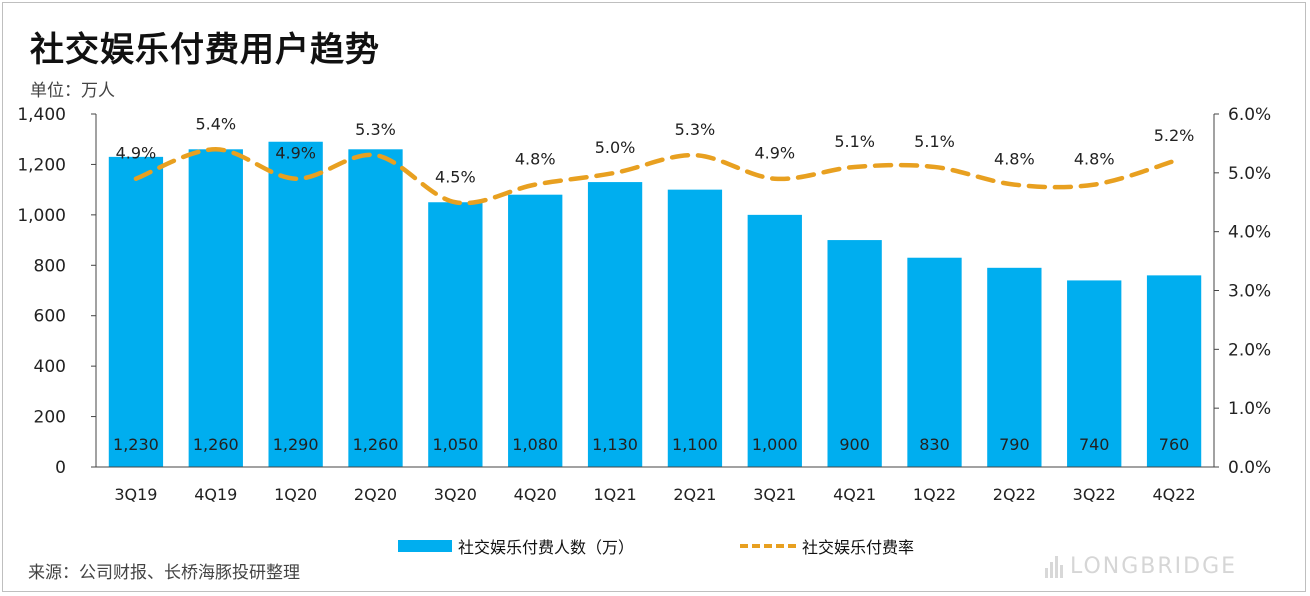 The height and width of the screenshot is (596, 1310). I want to click on right-axis-tick-label: 0.0%, so click(1249, 468).